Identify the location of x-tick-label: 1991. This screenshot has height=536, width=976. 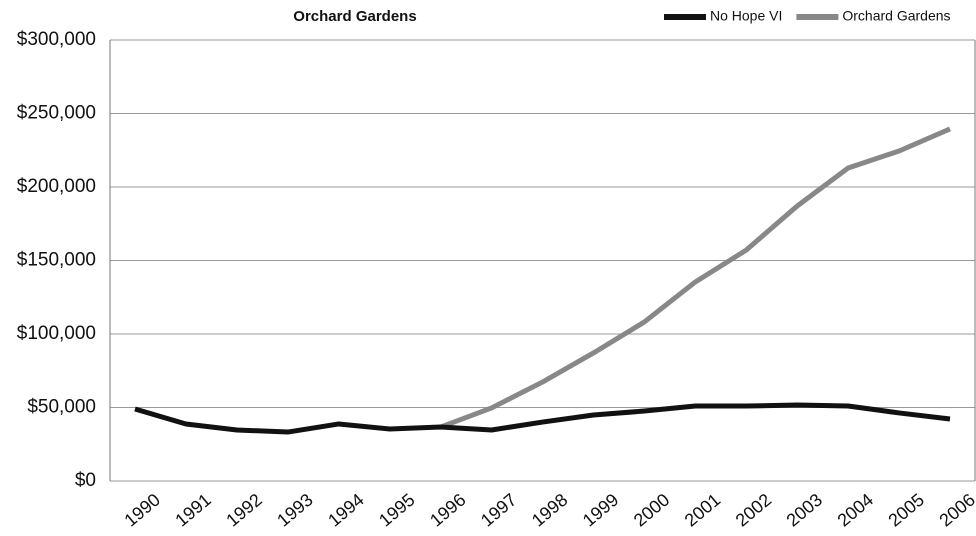
(193, 510).